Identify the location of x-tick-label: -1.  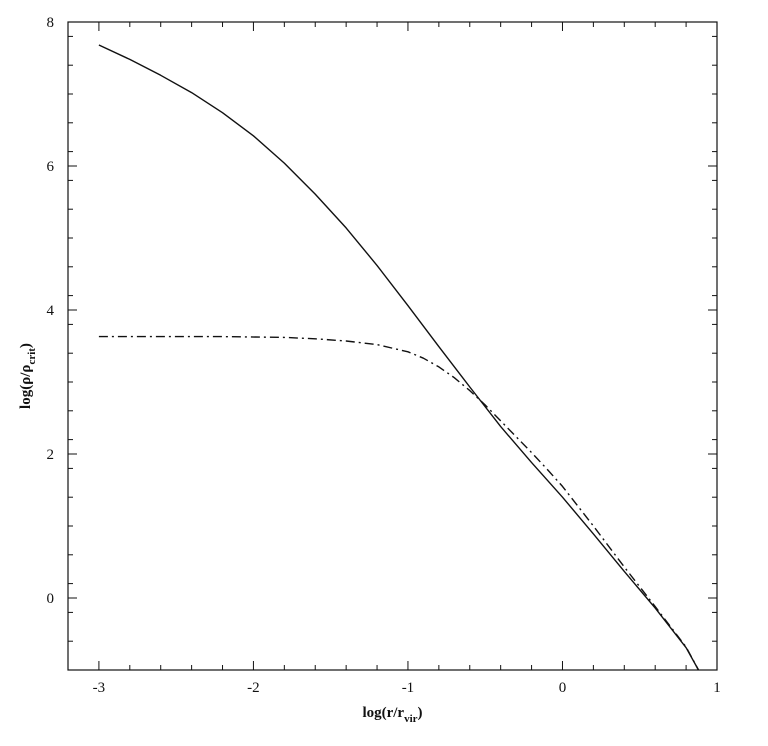
(408, 688).